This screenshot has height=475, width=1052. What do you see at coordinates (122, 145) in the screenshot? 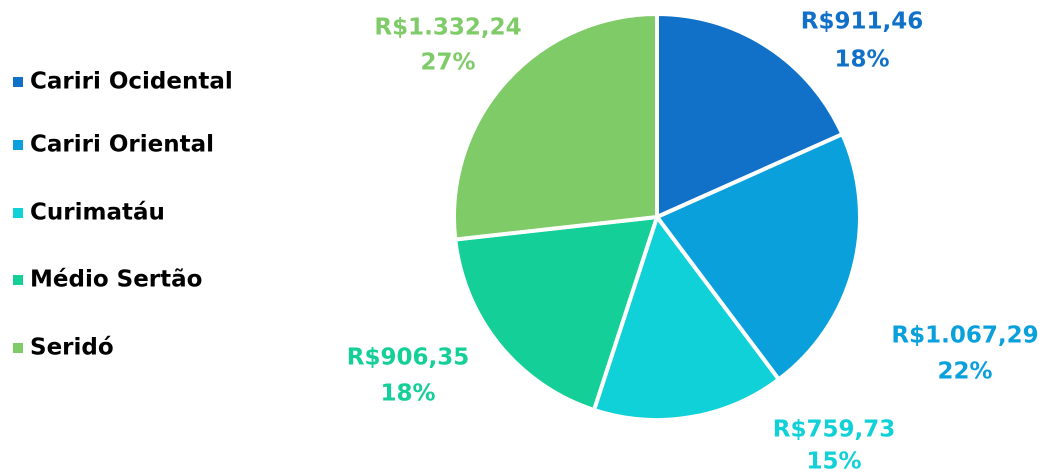
I see `legend-label: Cariri Oriental` at bounding box center [122, 145].